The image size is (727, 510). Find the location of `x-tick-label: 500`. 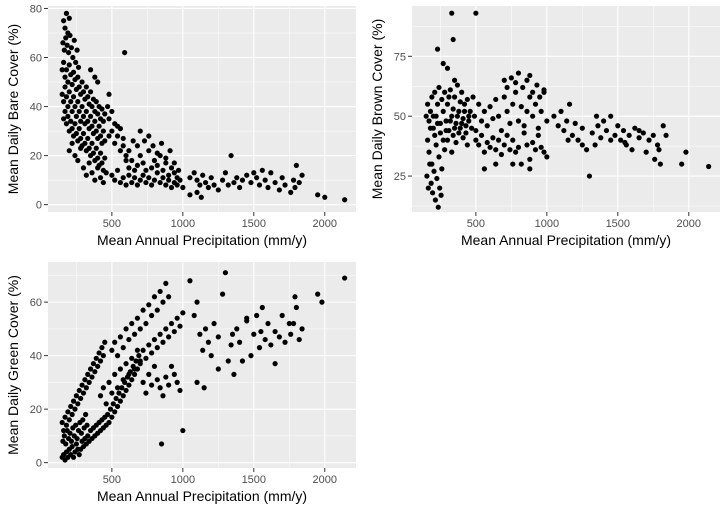

x-tick-label: 500 is located at coordinates (112, 480).